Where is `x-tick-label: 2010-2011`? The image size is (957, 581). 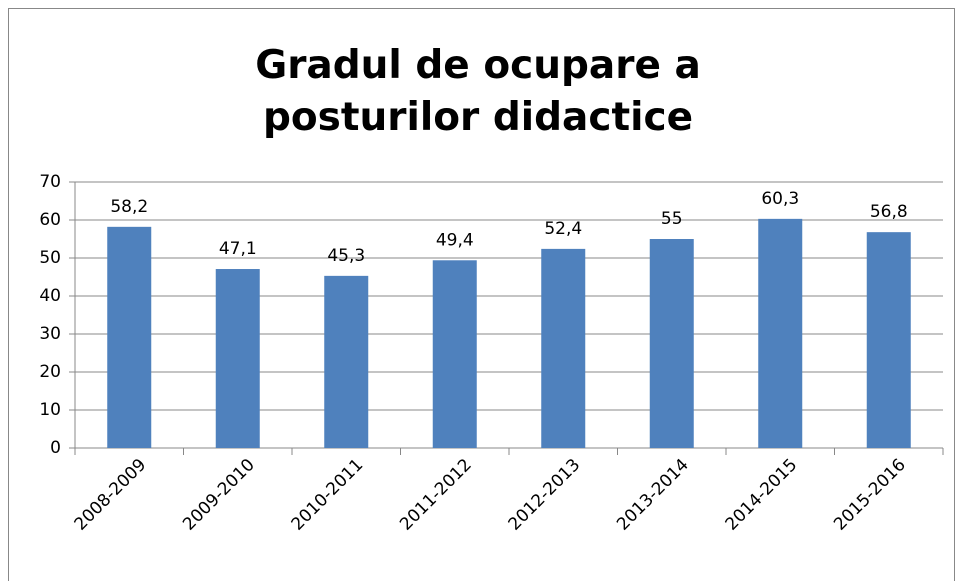 x-tick-label: 2010-2011 is located at coordinates (328, 495).